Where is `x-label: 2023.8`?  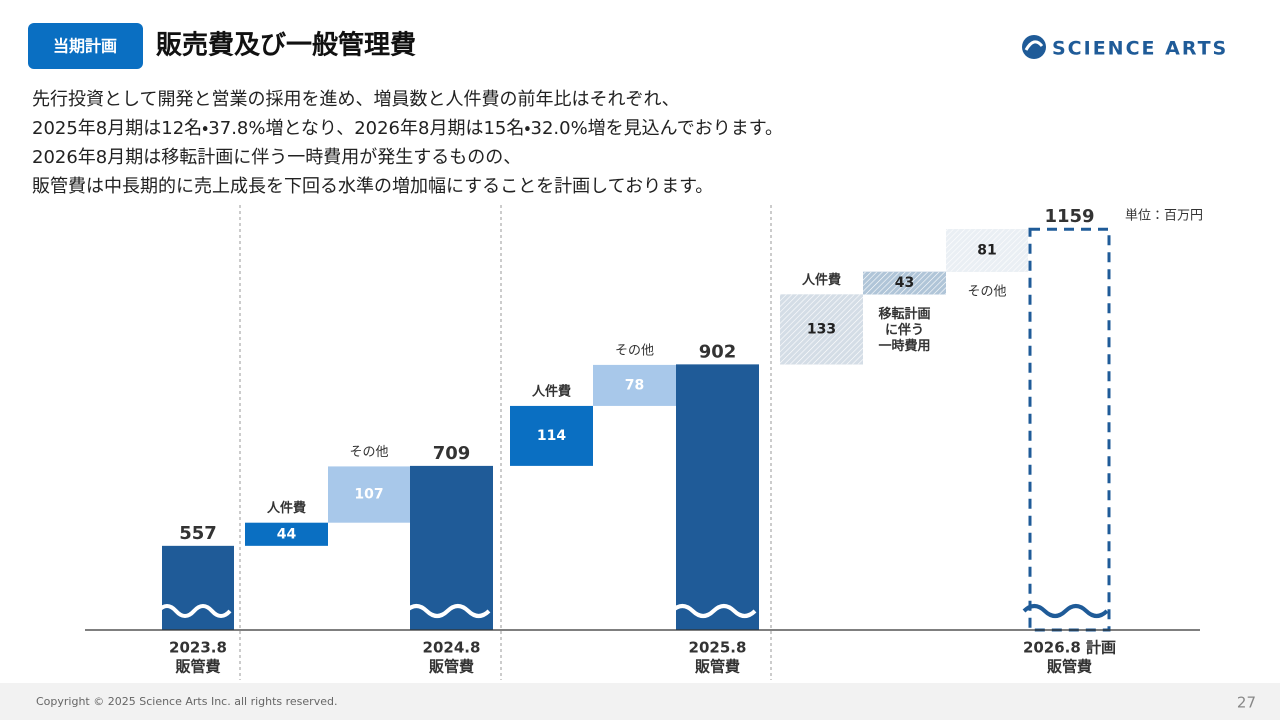
x-label: 2023.8 is located at coordinates (198, 648).